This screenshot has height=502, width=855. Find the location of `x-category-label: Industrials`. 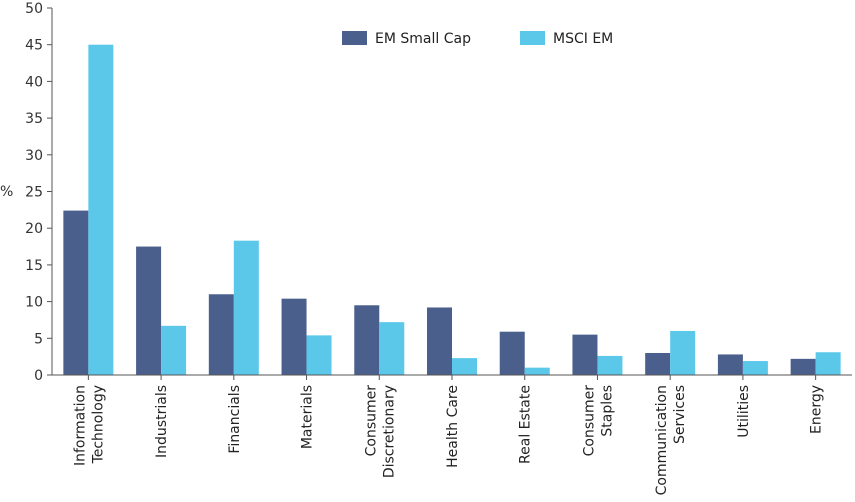

x-category-label: Industrials is located at coordinates (162, 421).